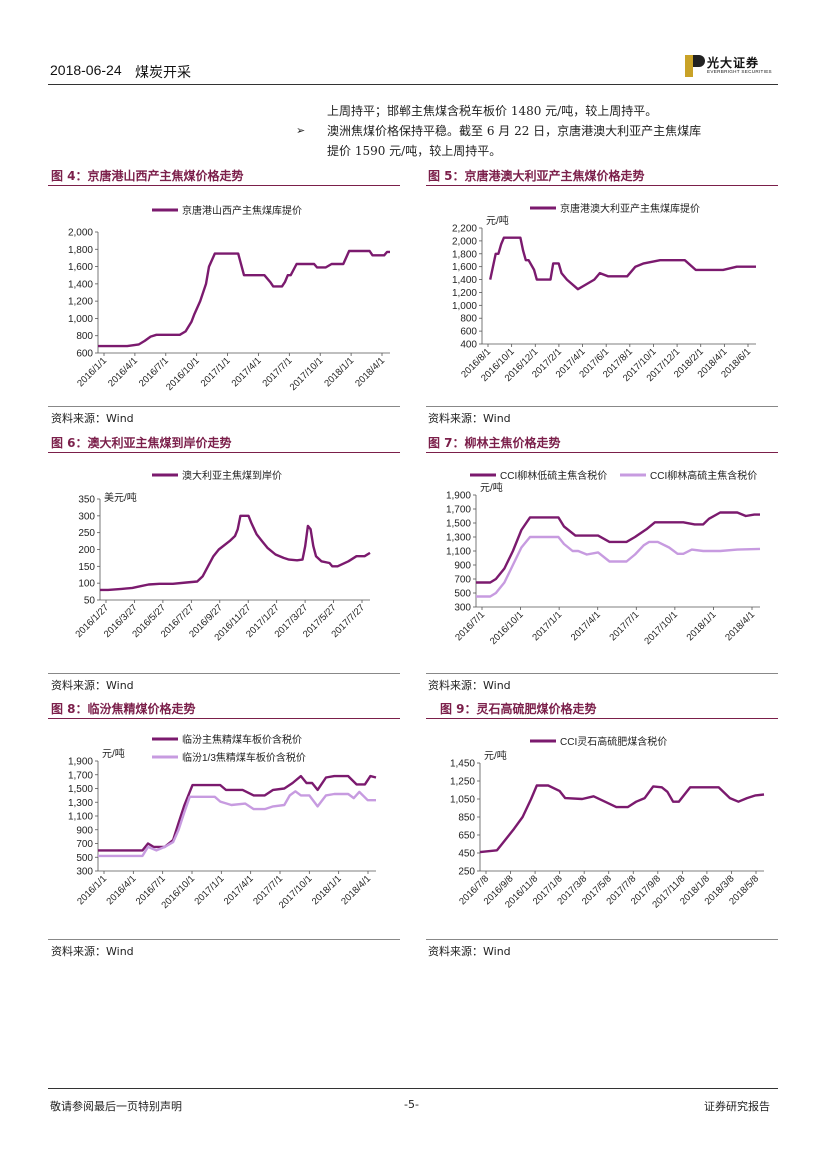 The image size is (827, 1169). What do you see at coordinates (141, 443) in the screenshot?
I see `figure-title: 图 6：澳大利亚主焦煤到岸价走势` at bounding box center [141, 443].